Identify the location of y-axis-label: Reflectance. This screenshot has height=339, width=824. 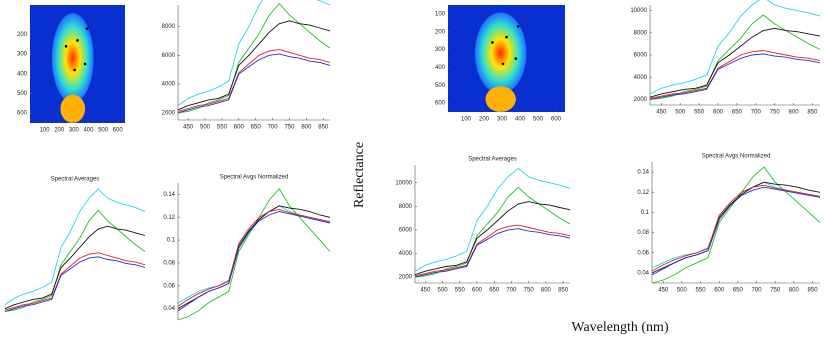
(359, 175).